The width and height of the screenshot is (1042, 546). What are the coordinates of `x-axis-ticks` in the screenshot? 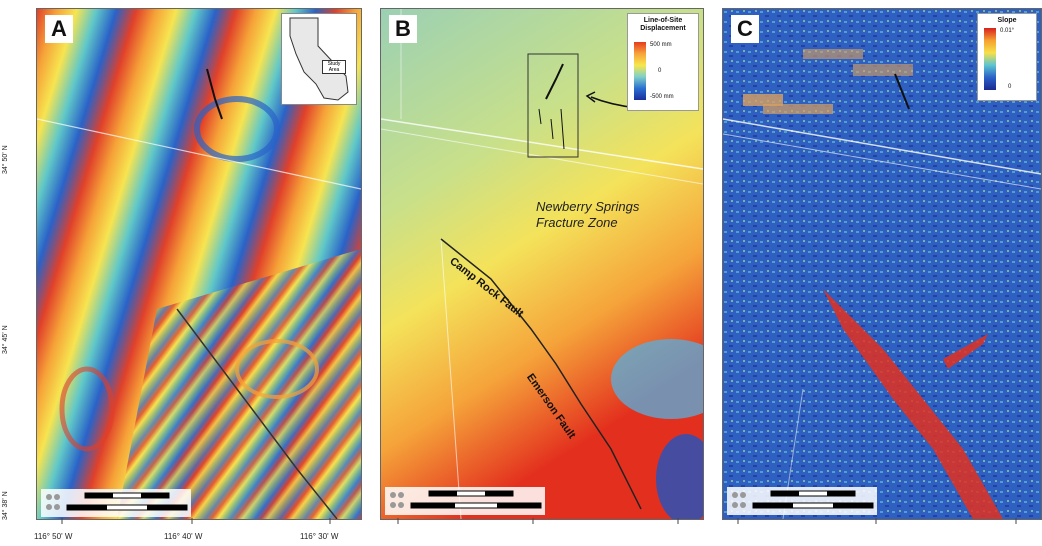 It's located at (539, 521).